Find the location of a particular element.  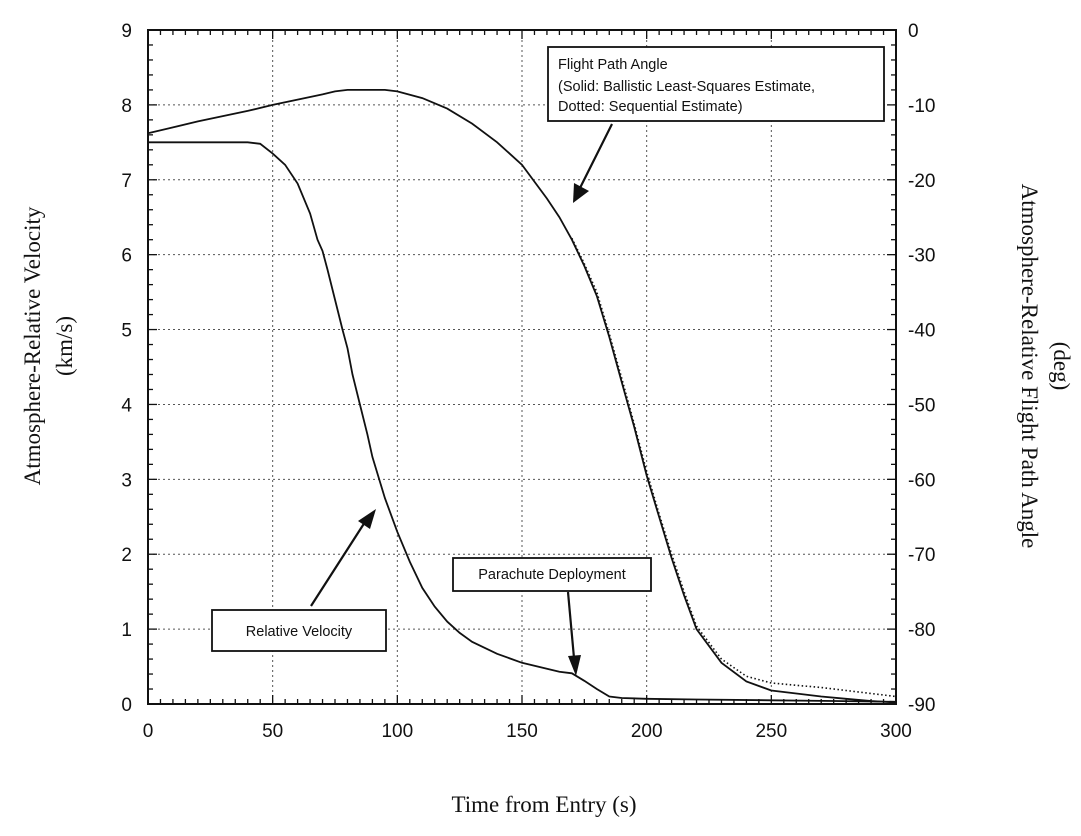

y-left-tick-label: 2 is located at coordinates (126, 555).